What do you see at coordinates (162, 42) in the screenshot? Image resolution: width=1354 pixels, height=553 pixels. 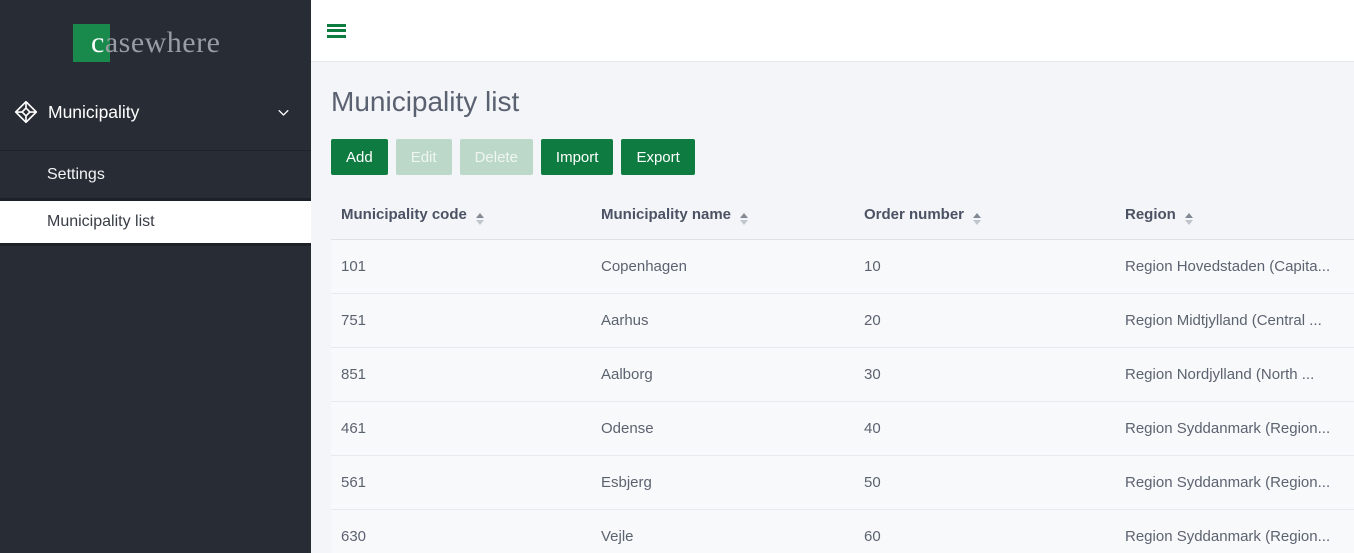 I see `logo-rest: asewhere` at bounding box center [162, 42].